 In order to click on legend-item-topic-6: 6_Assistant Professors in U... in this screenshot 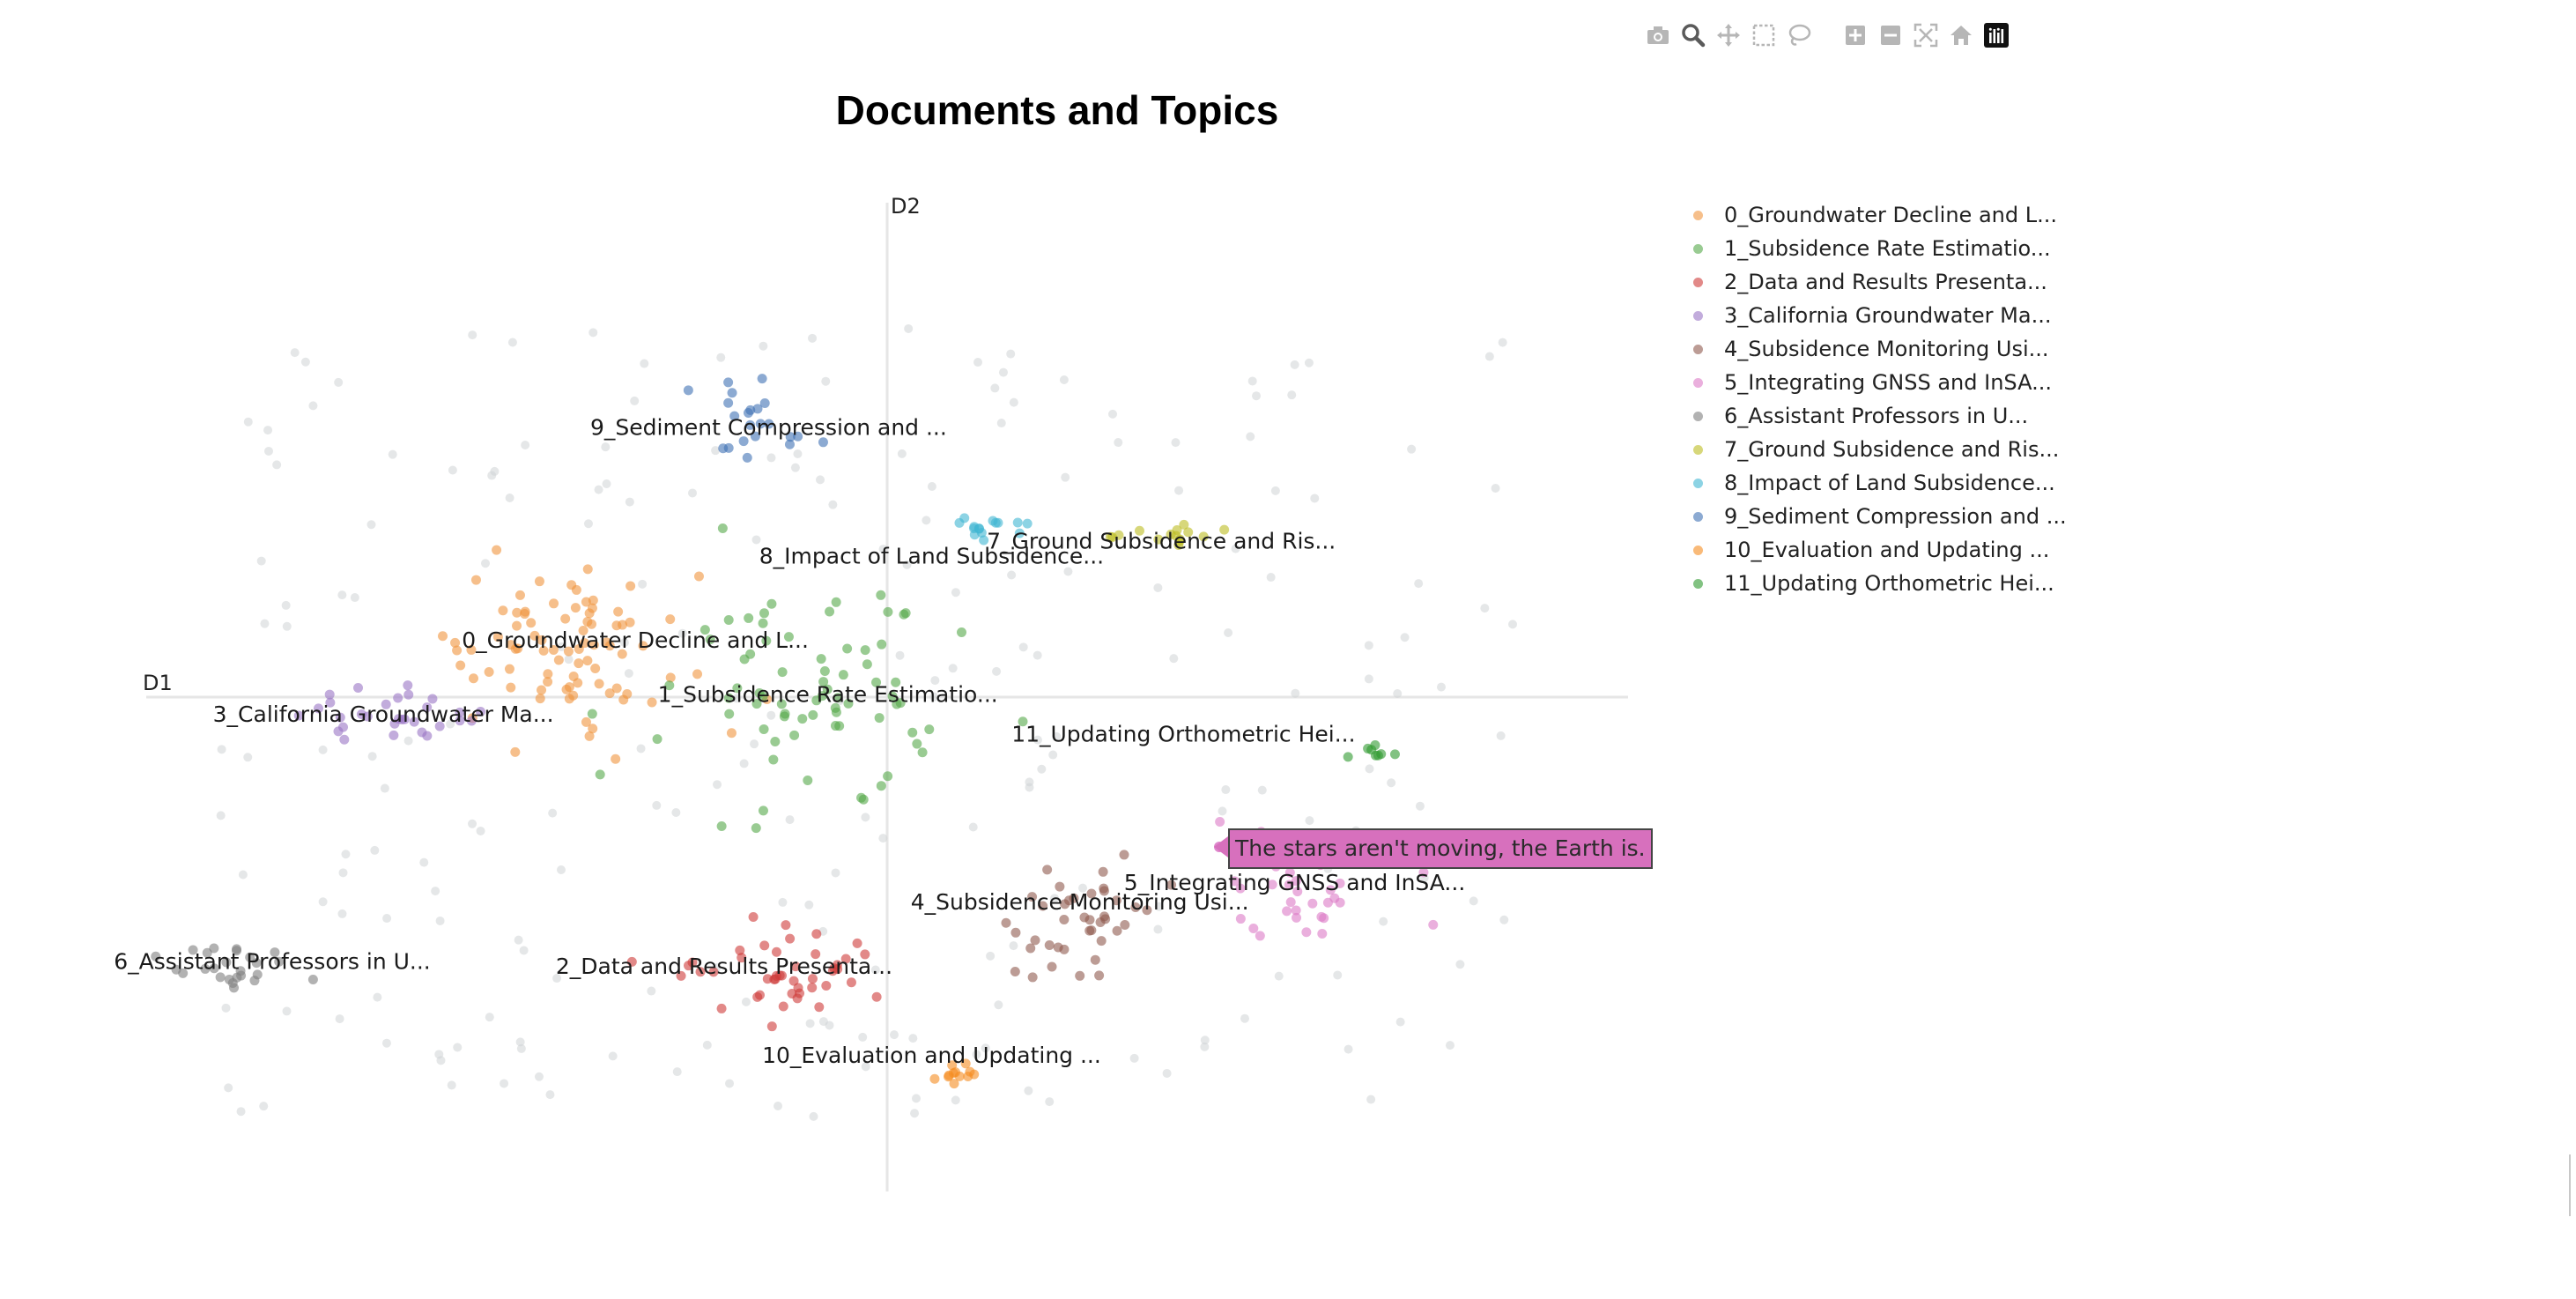, I will do `click(1875, 416)`.